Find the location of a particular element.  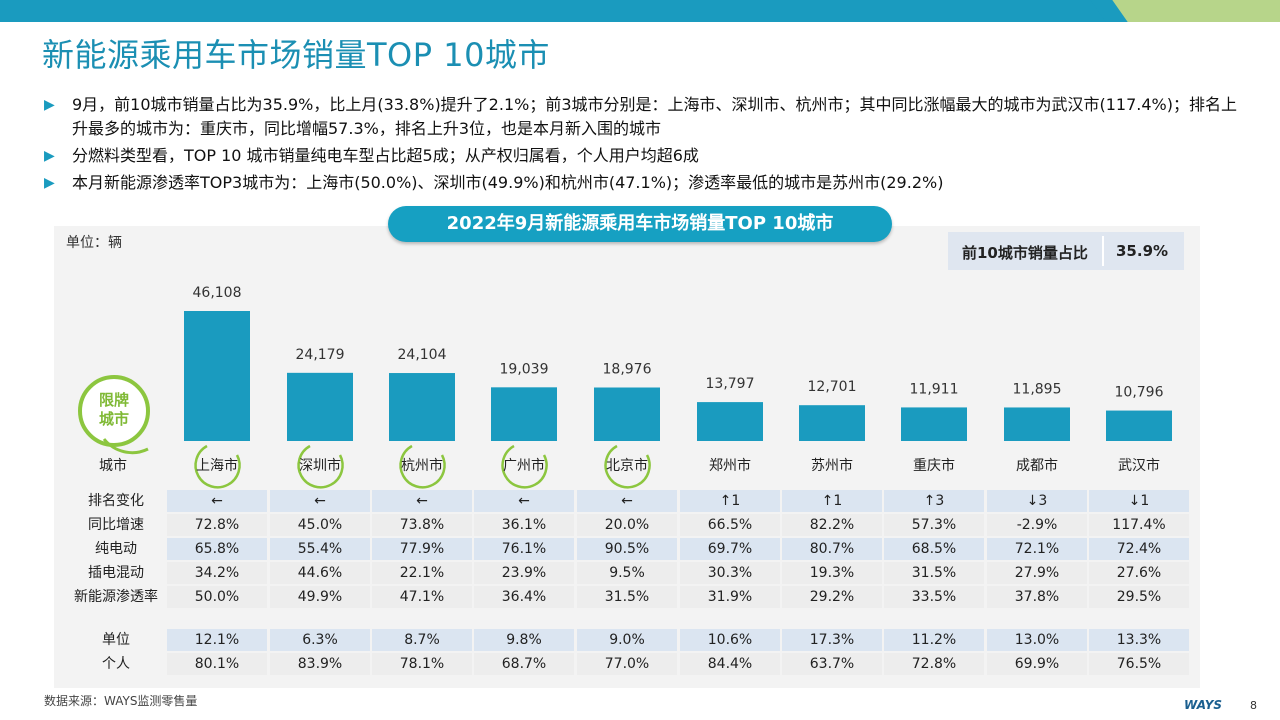

table-cell: ↑1 is located at coordinates (730, 501).